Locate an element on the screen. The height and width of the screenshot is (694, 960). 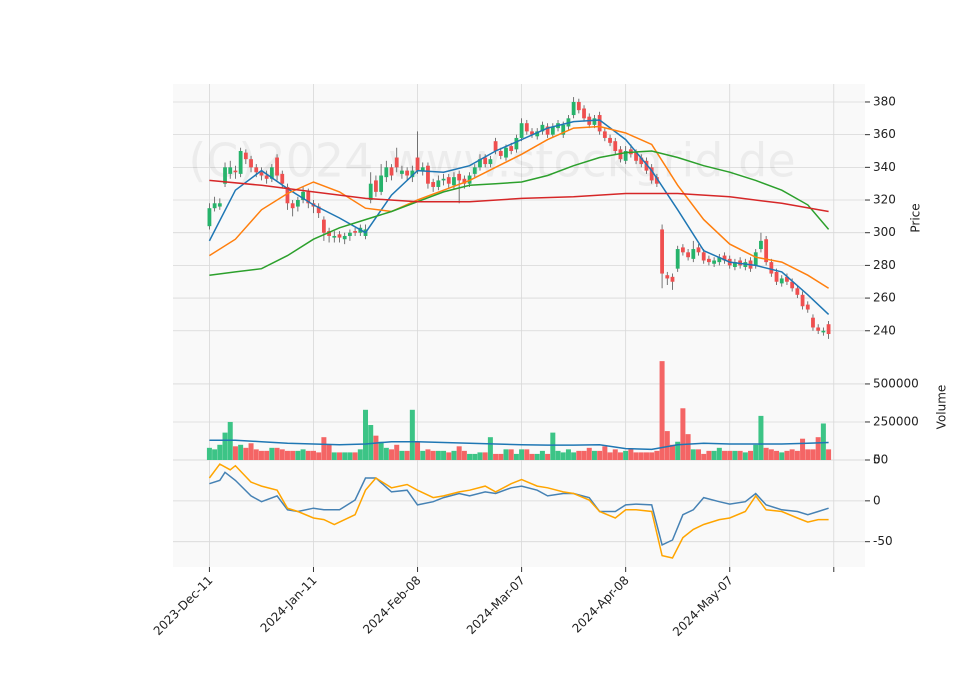
x-tick-label: 2024-Feb-08 is located at coordinates (391, 604).